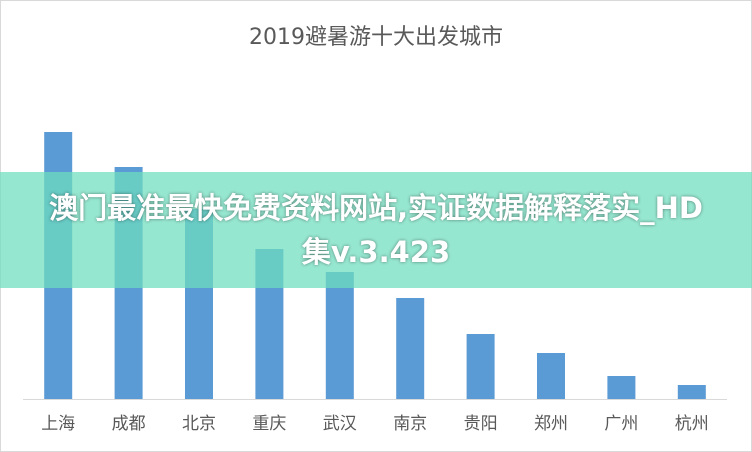 Image resolution: width=752 pixels, height=452 pixels. Describe the element at coordinates (551, 424) in the screenshot. I see `x-tick-label: 郑州` at that location.